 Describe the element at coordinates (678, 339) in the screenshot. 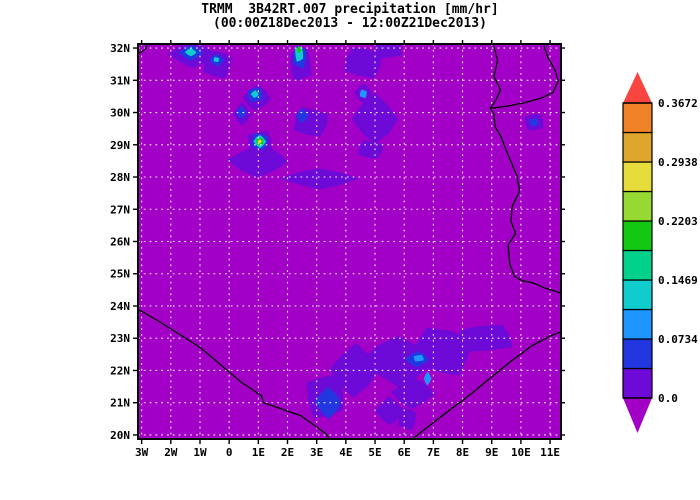

I see `colorbar-tick-label: 0.0734` at that location.